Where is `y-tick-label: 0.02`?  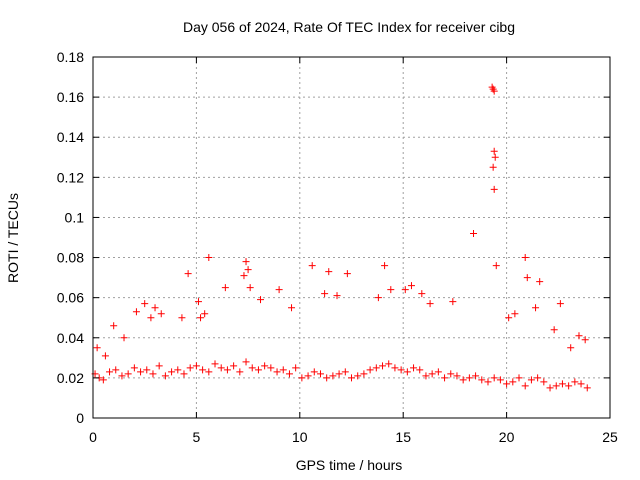
y-tick-label: 0.02 is located at coordinates (70, 378).